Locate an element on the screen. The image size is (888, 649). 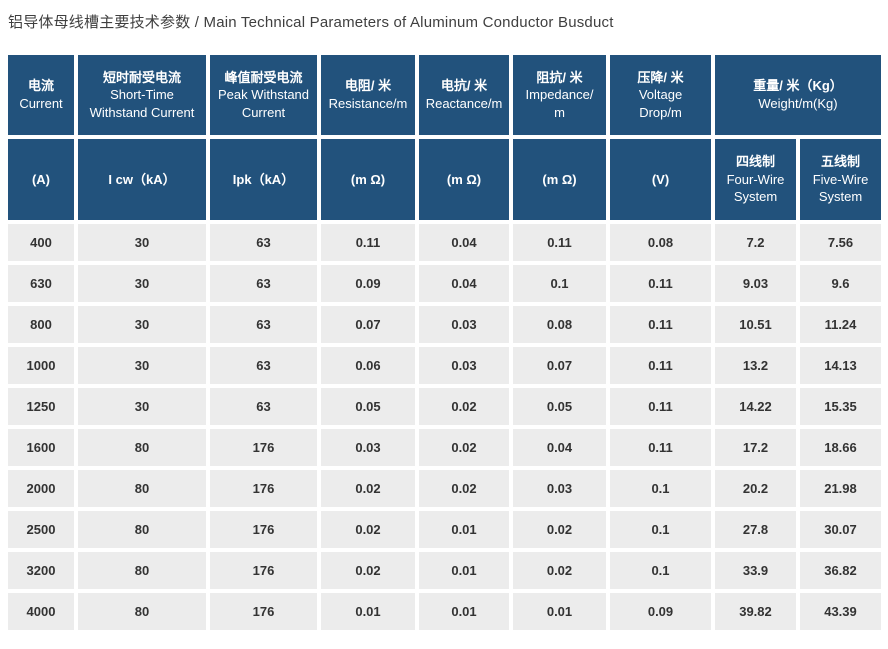
unit-resistance-mohm-label: (m Ω) is located at coordinates (368, 179).